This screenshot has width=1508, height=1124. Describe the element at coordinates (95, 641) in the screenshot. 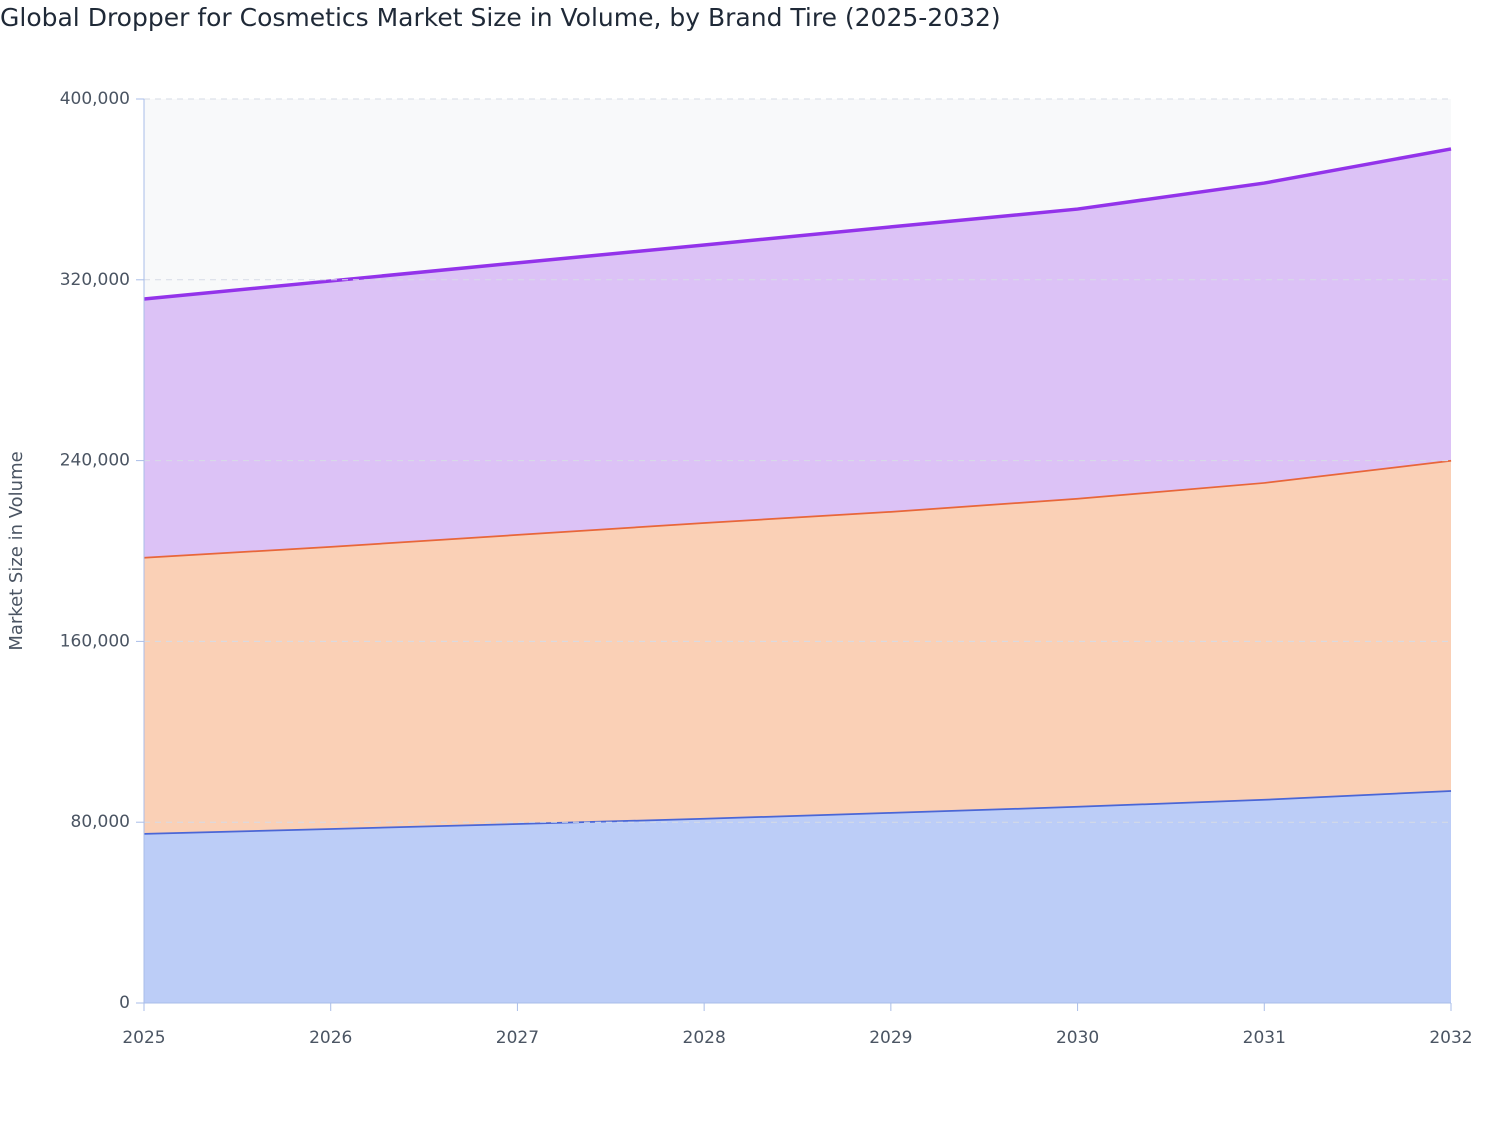

I see `y-tick-label: 160,000` at that location.